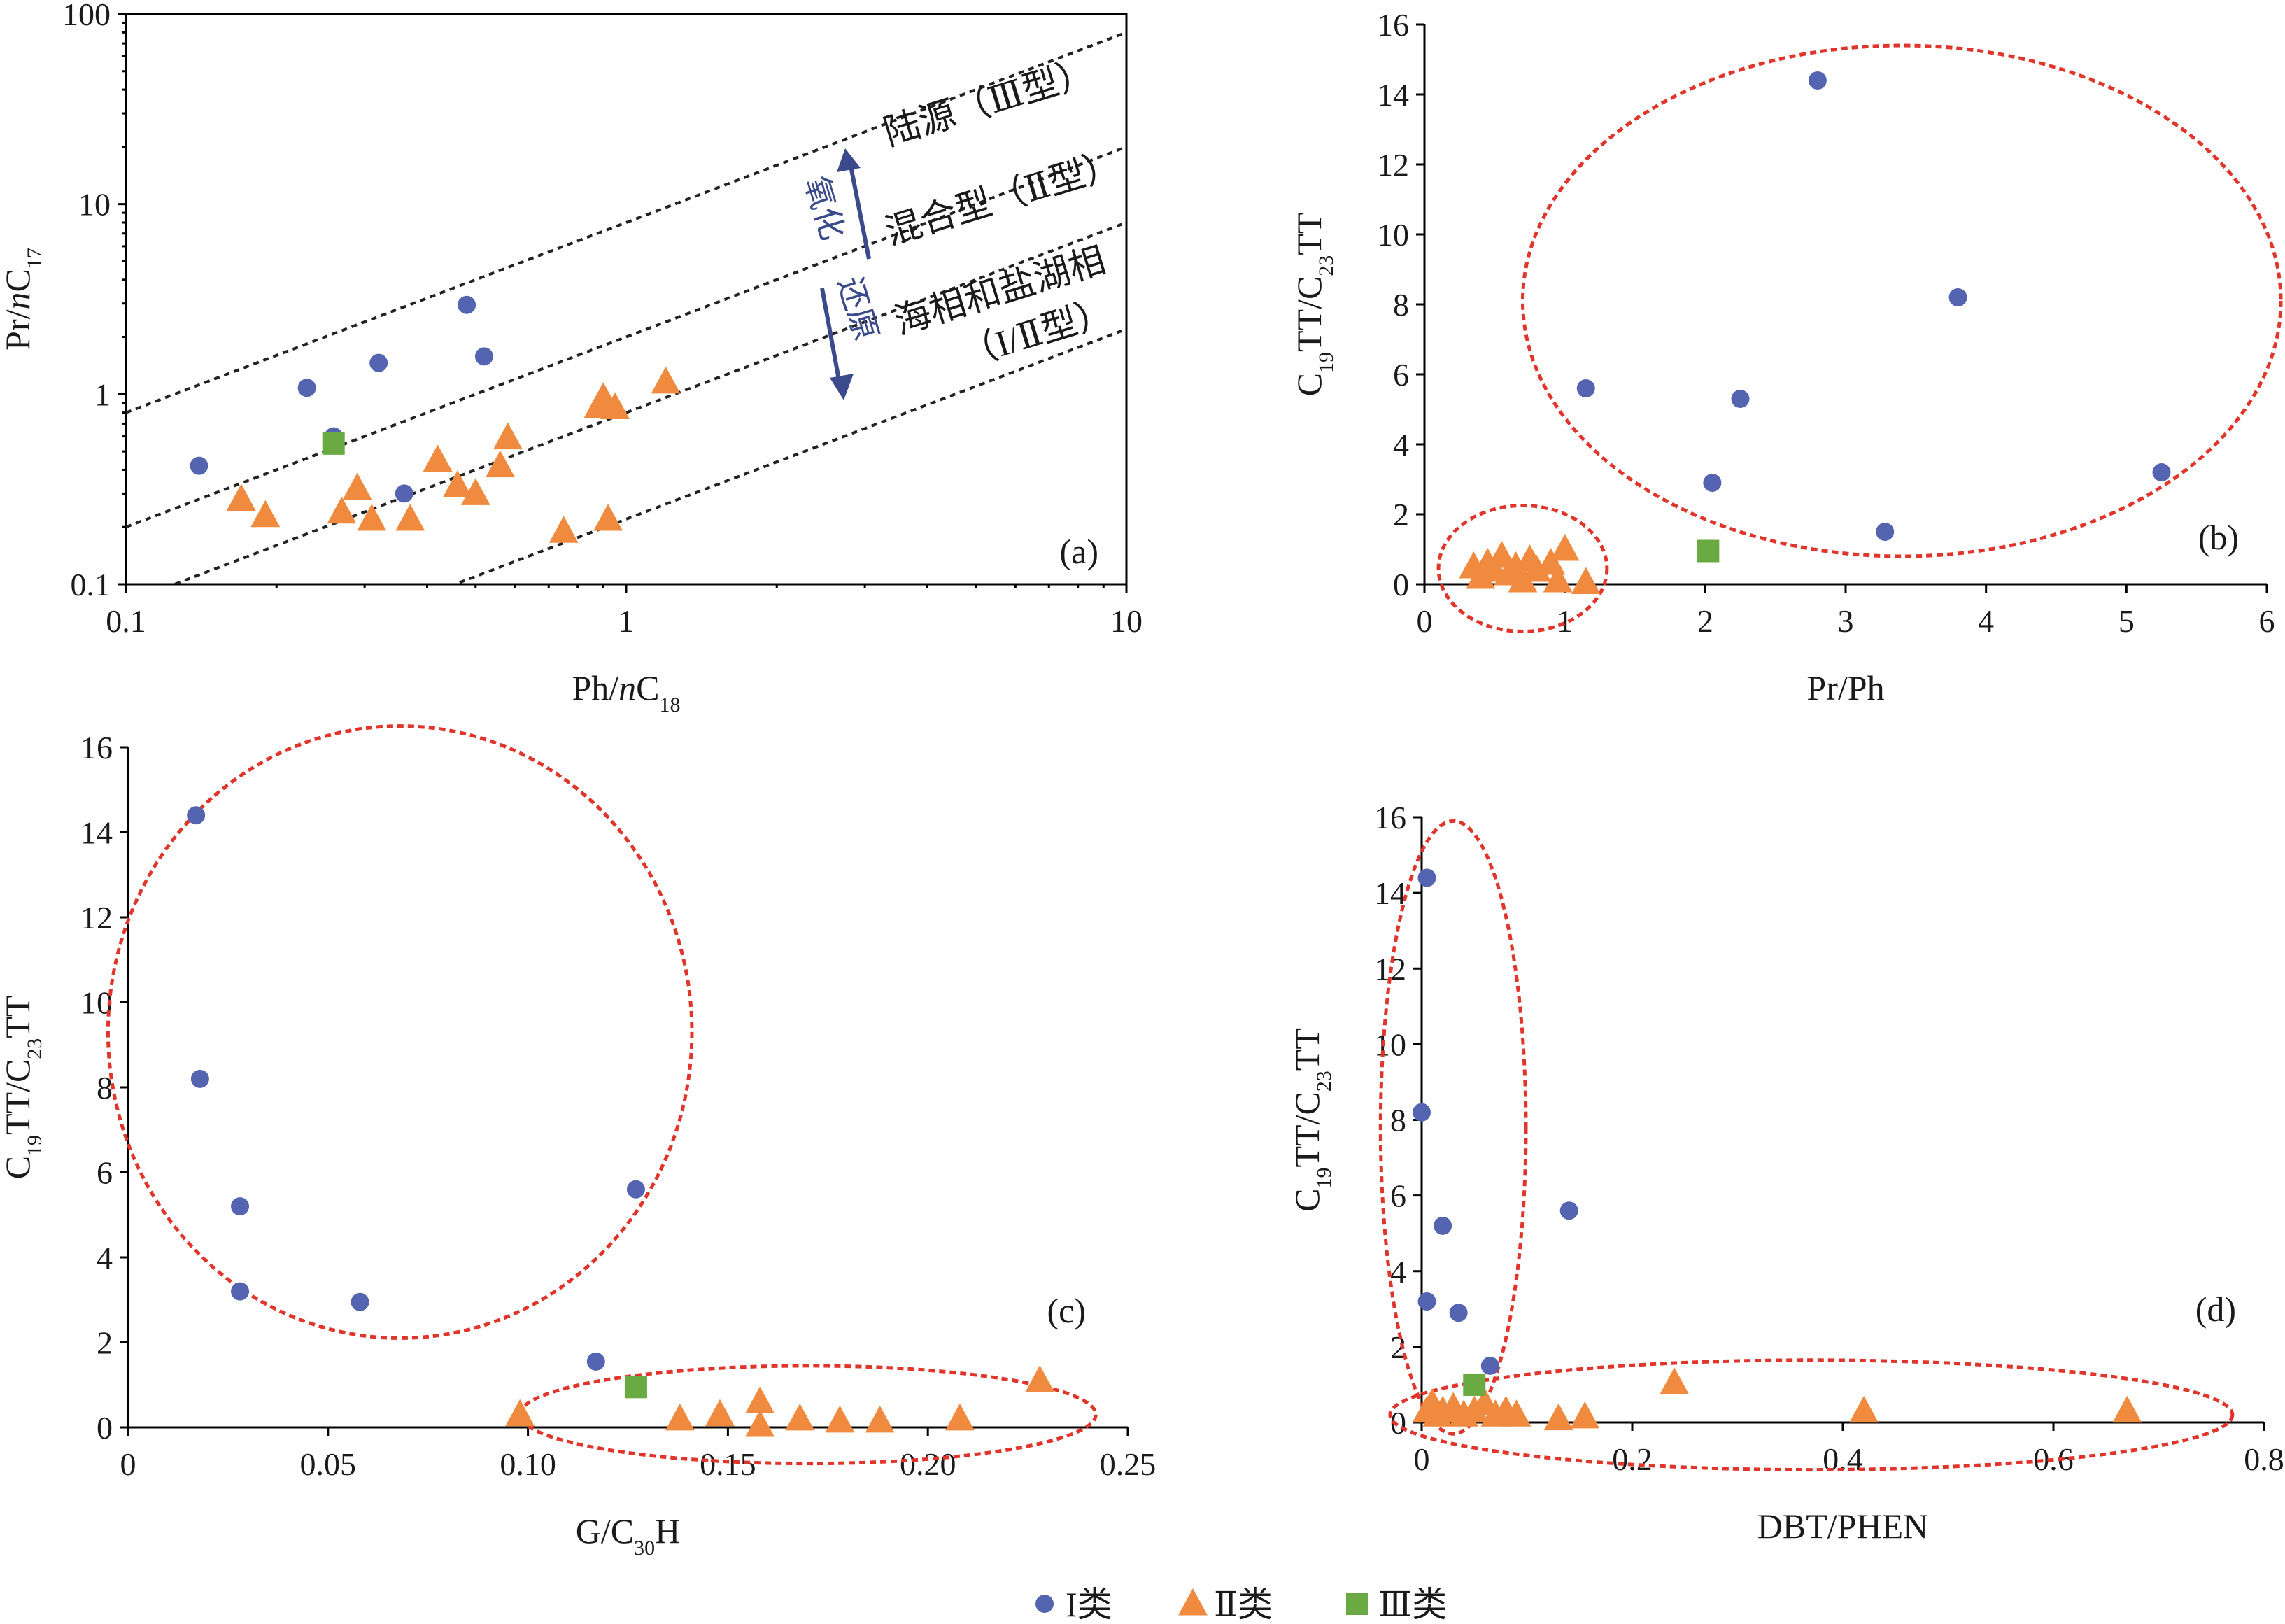 The width and height of the screenshot is (2285, 1624). What do you see at coordinates (1390, 818) in the screenshot?
I see `chart-d-y-tick-label: 16` at bounding box center [1390, 818].